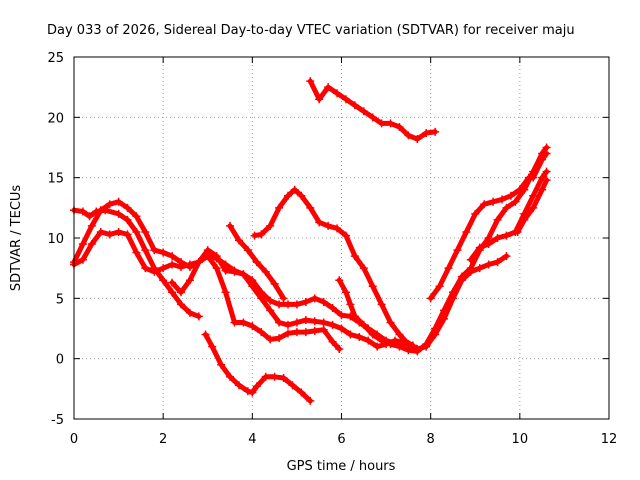 The image size is (640, 480). Describe the element at coordinates (341, 466) in the screenshot. I see `x-axis-label: GPS time / hours` at that location.